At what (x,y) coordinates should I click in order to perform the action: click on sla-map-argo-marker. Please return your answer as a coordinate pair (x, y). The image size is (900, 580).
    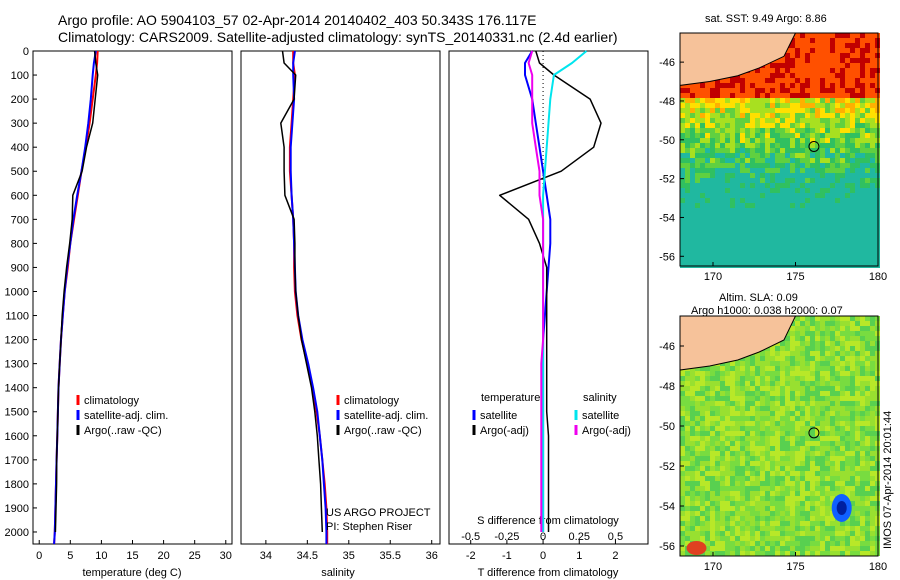
    Looking at the image, I should click on (814, 433).